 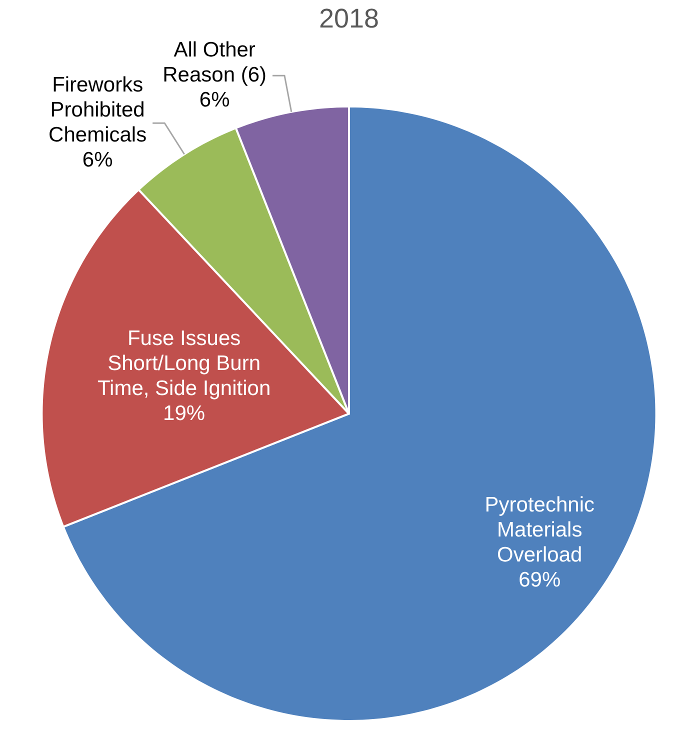 What do you see at coordinates (214, 62) in the screenshot?
I see `slice-label: All Other Reason (6)` at bounding box center [214, 62].